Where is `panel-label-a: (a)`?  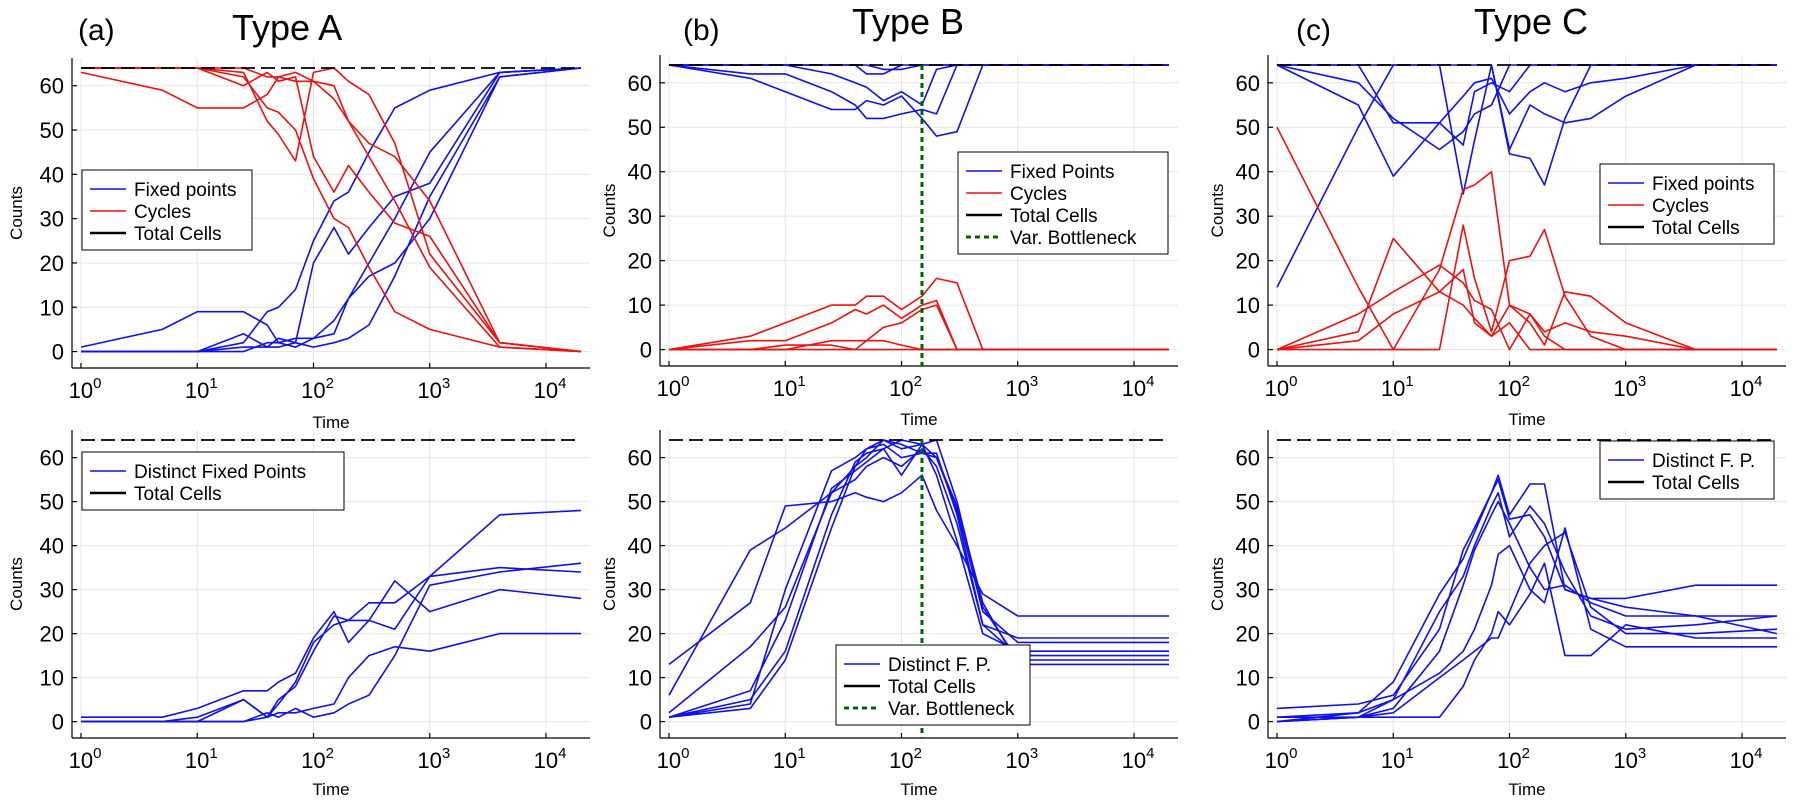 panel-label-a: (a) is located at coordinates (96, 30).